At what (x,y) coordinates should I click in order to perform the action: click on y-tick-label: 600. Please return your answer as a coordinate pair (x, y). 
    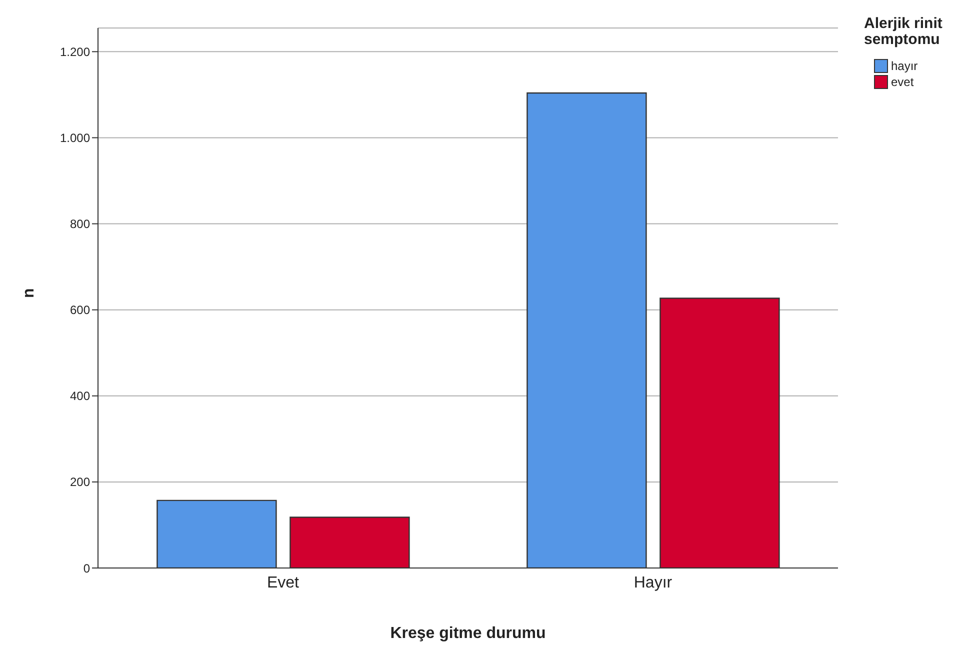
    Looking at the image, I should click on (80, 310).